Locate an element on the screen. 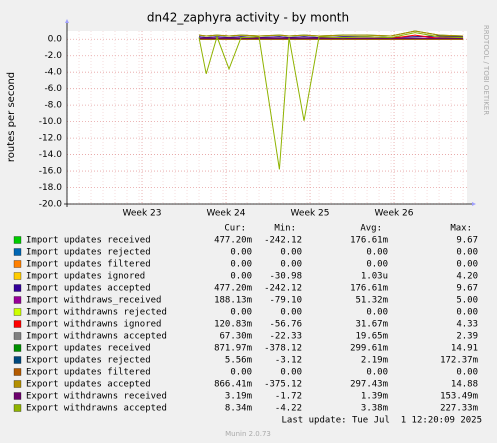 The height and width of the screenshot is (443, 497). y-tick-label: -14.0 is located at coordinates (51, 155).